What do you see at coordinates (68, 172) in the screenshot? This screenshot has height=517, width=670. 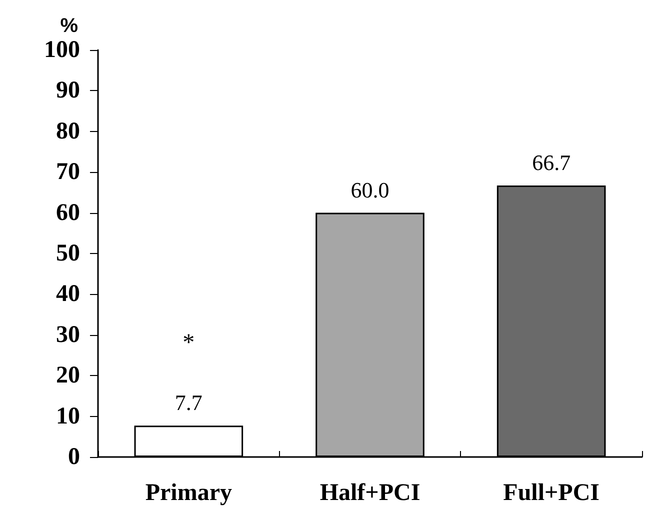 I see `y-tick-label: 70` at bounding box center [68, 172].